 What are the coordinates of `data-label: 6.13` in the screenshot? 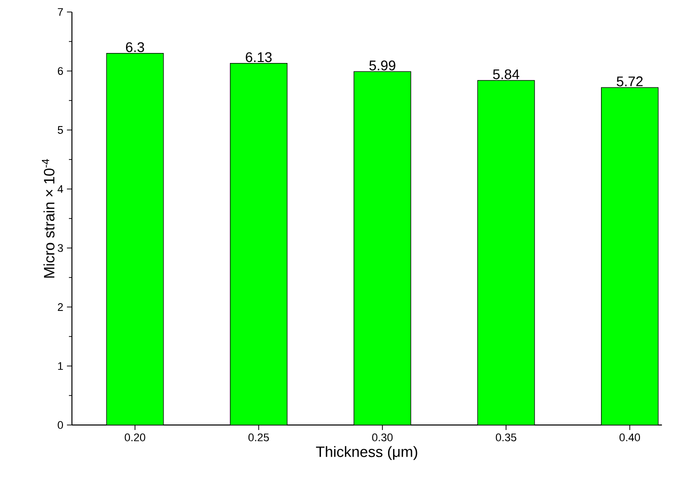 It's located at (259, 57).